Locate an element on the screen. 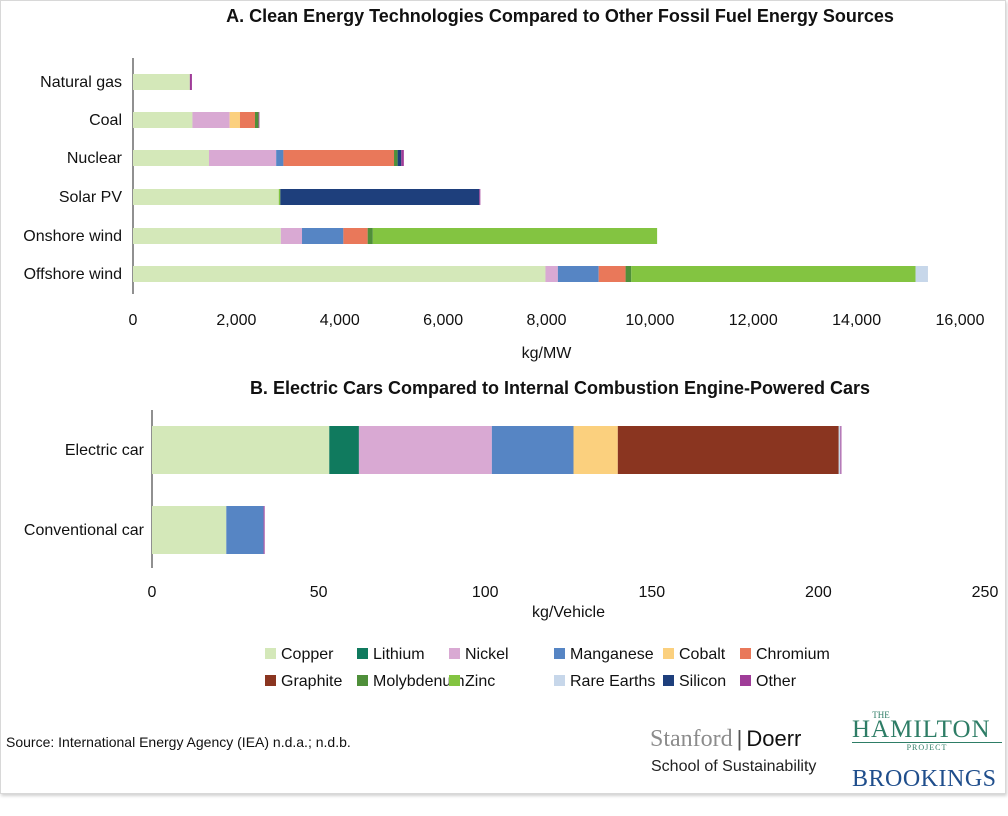  bar-coal-chromium is located at coordinates (247, 120).